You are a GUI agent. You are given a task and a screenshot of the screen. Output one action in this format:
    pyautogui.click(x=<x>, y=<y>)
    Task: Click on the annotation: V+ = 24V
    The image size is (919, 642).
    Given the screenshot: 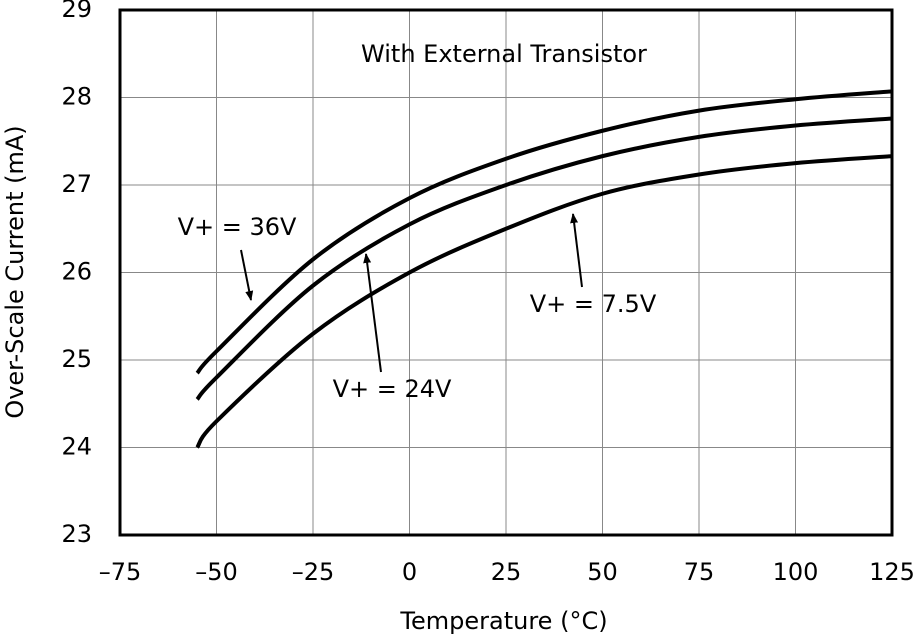 What is the action you would take?
    pyautogui.click(x=392, y=389)
    